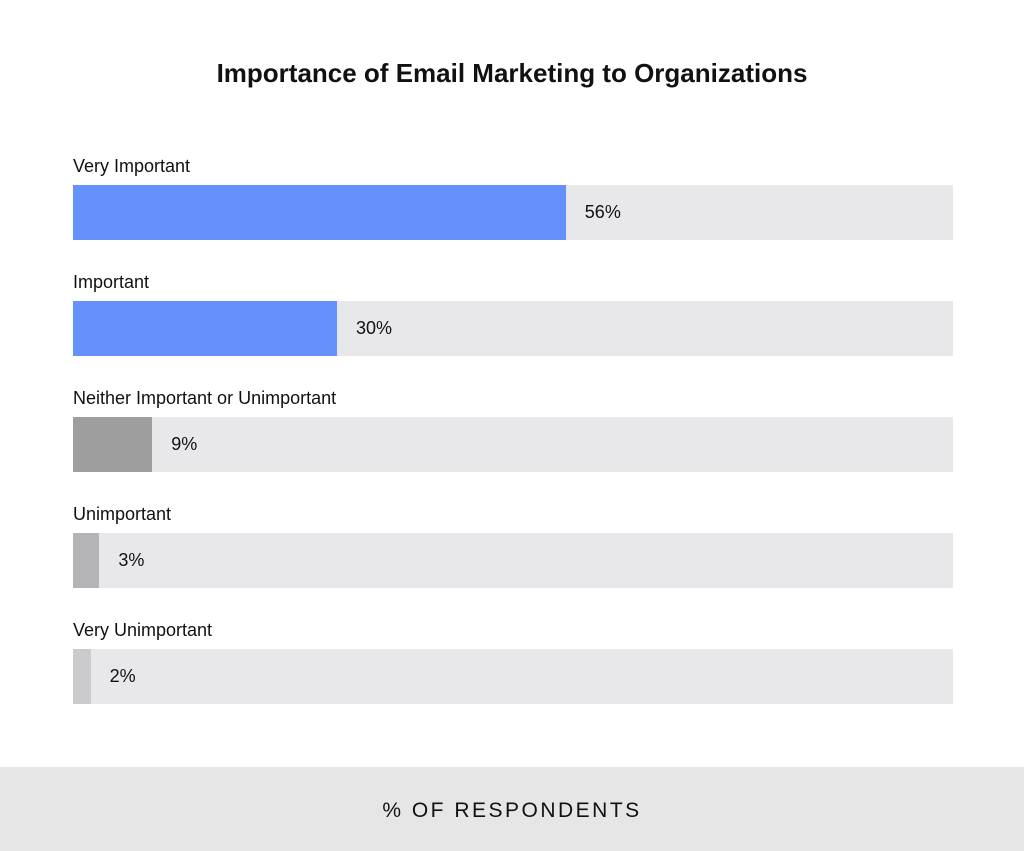  What do you see at coordinates (184, 444) in the screenshot?
I see `data-label: 9%` at bounding box center [184, 444].